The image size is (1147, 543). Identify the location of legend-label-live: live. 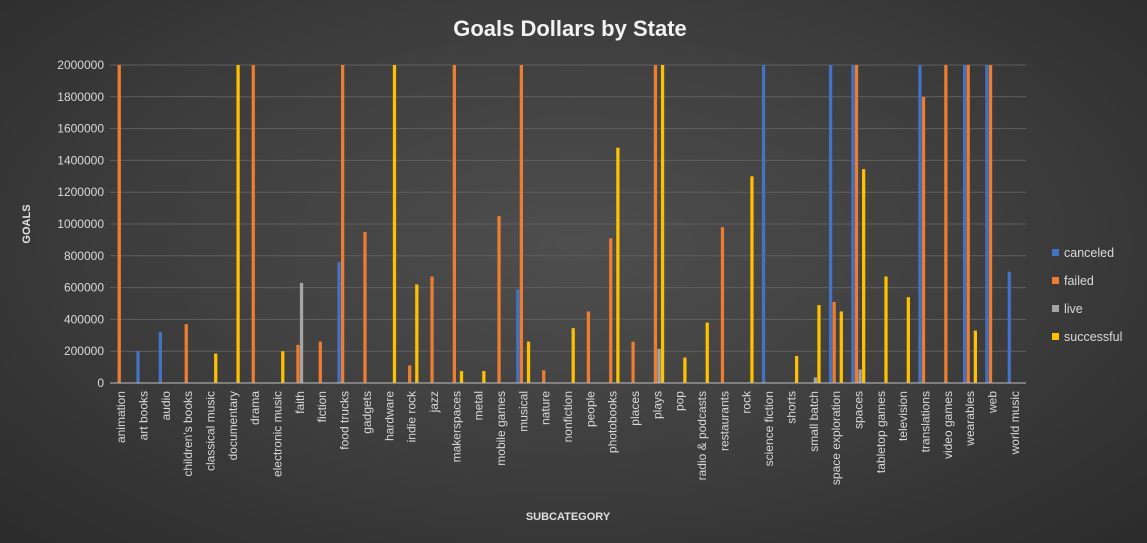
(1073, 309).